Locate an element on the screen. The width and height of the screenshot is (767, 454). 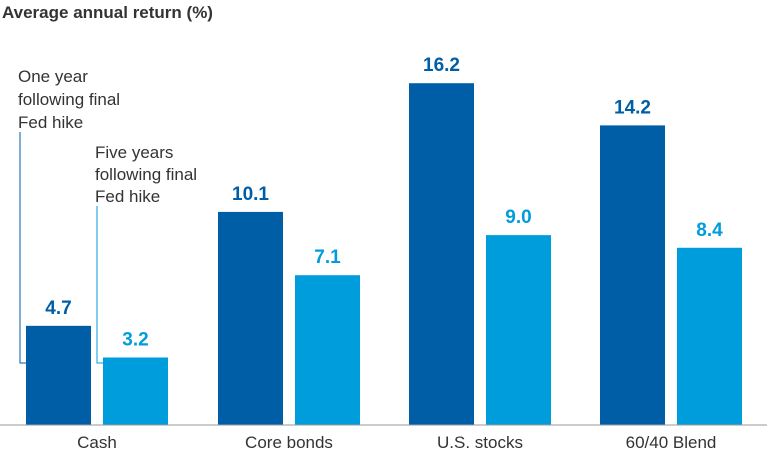
data-label-series-1-u-s-stocks: 16.2 is located at coordinates (441, 65).